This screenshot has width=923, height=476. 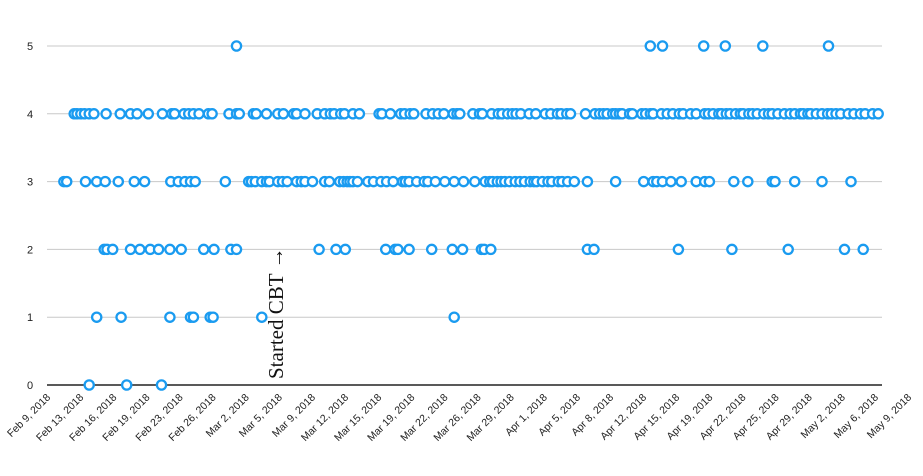 What do you see at coordinates (30, 250) in the screenshot?
I see `y-tick-label: 2` at bounding box center [30, 250].